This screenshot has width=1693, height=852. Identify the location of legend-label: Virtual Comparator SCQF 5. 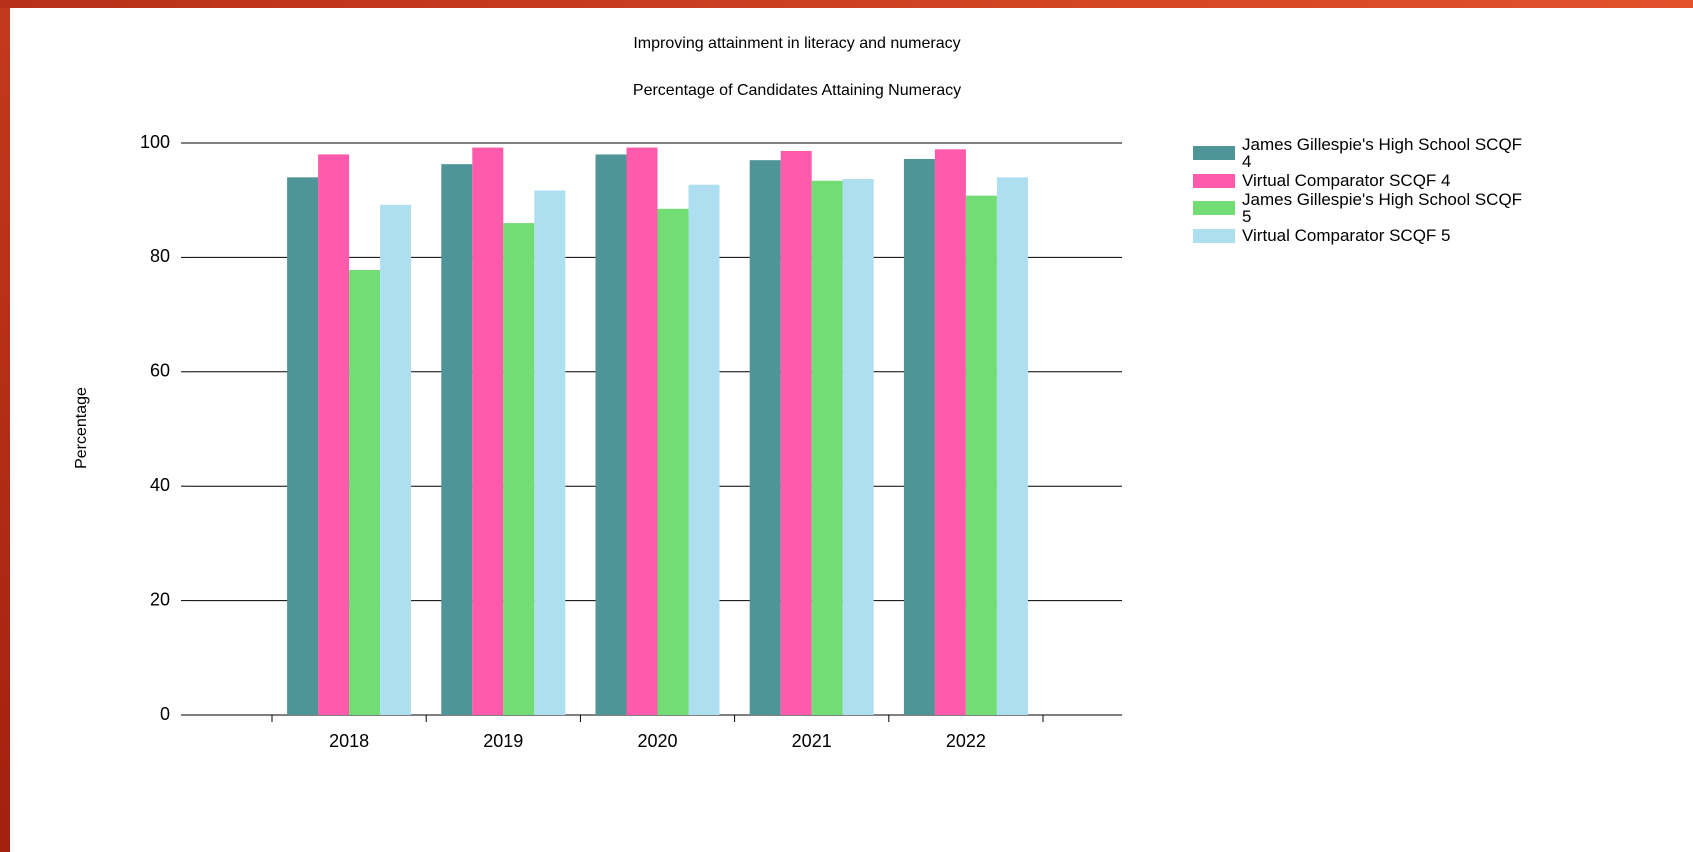
(1346, 235).